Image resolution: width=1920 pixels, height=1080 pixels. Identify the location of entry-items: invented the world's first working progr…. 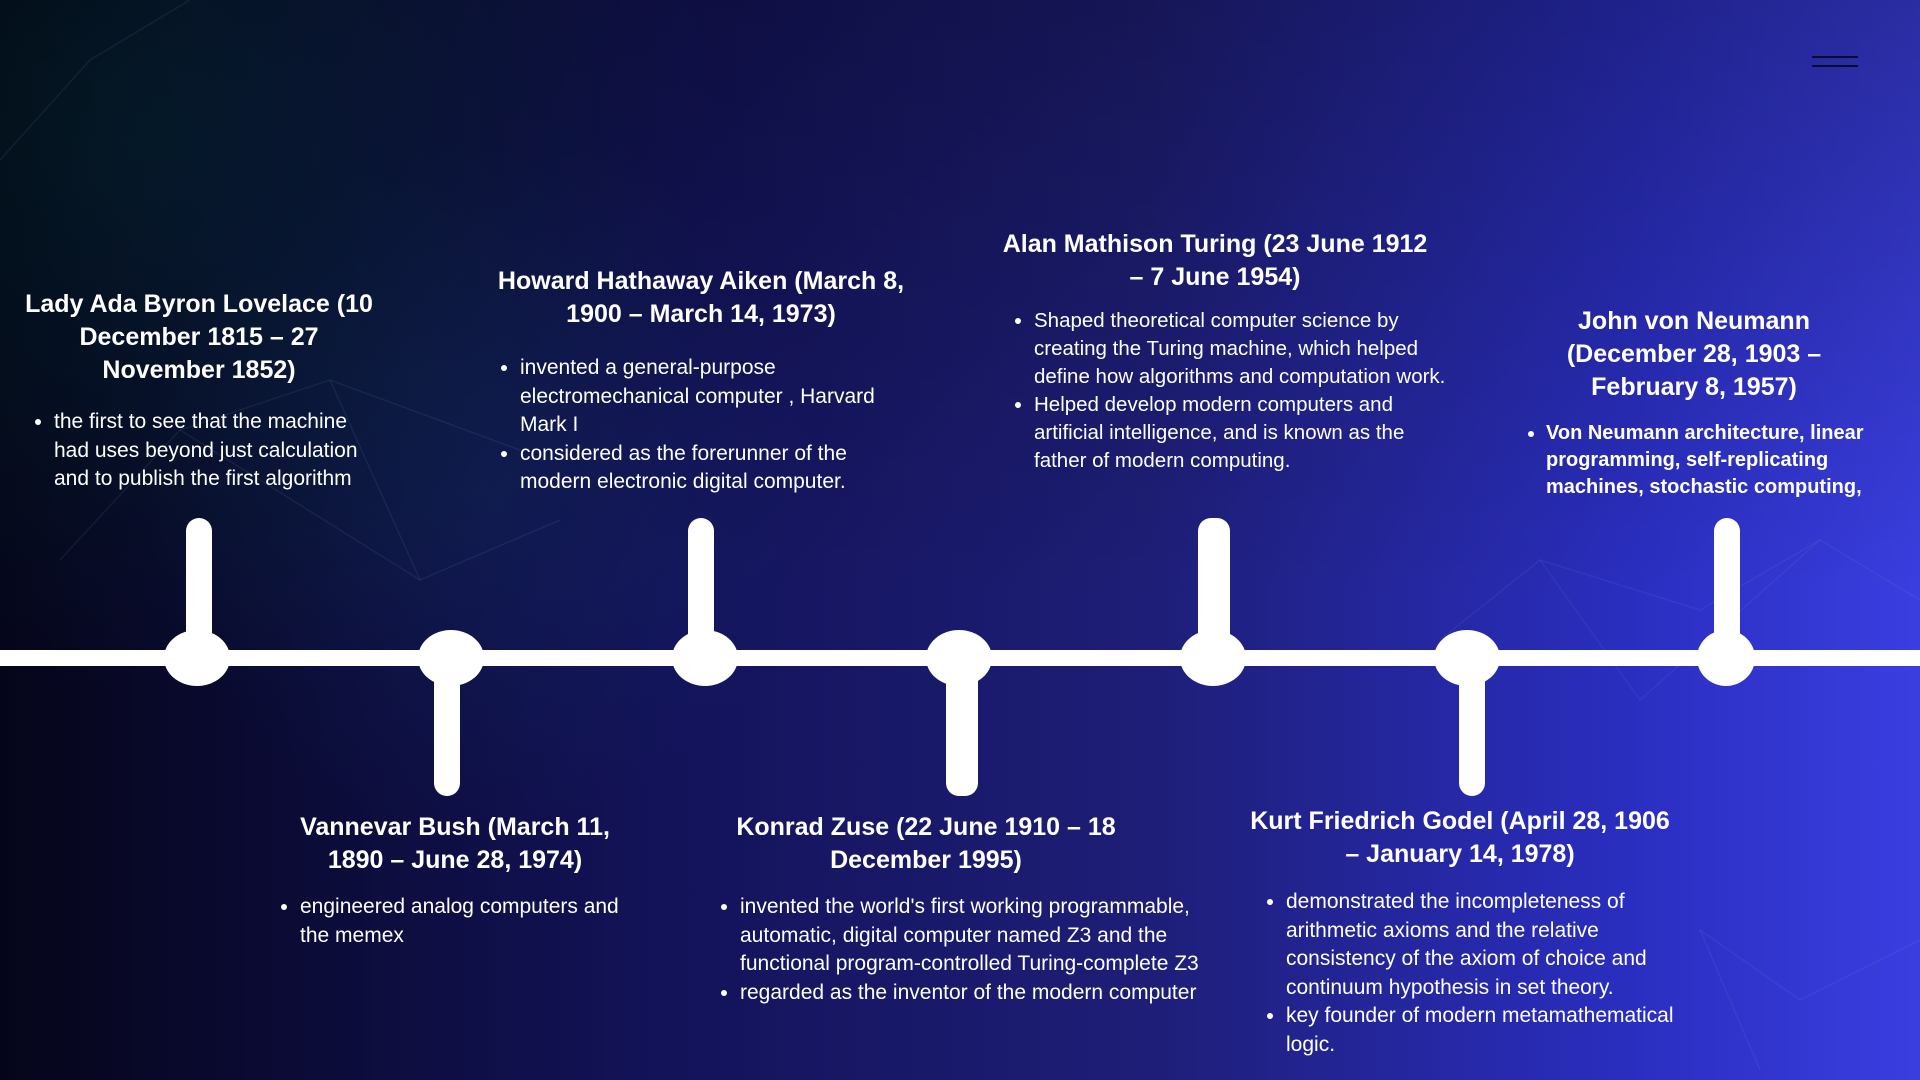
(954, 950).